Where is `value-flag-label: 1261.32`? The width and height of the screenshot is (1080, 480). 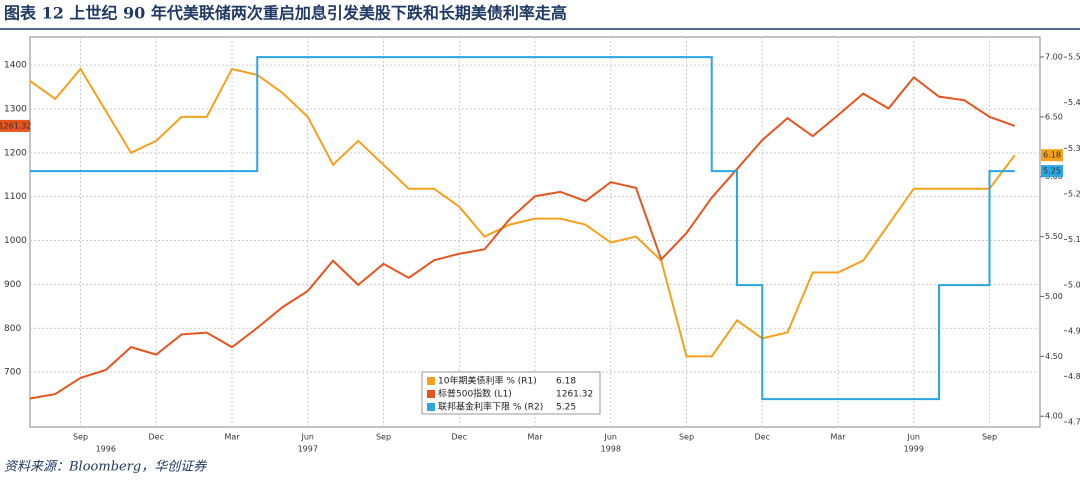 value-flag-label: 1261.32 is located at coordinates (16, 125).